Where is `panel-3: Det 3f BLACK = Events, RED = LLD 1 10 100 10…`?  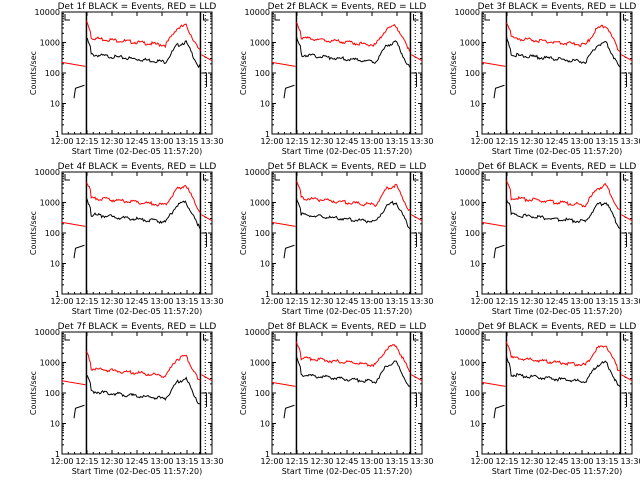 panel-3: Det 3f BLACK = Events, RED = LLD 1 10 100 10… is located at coordinates (544, 79).